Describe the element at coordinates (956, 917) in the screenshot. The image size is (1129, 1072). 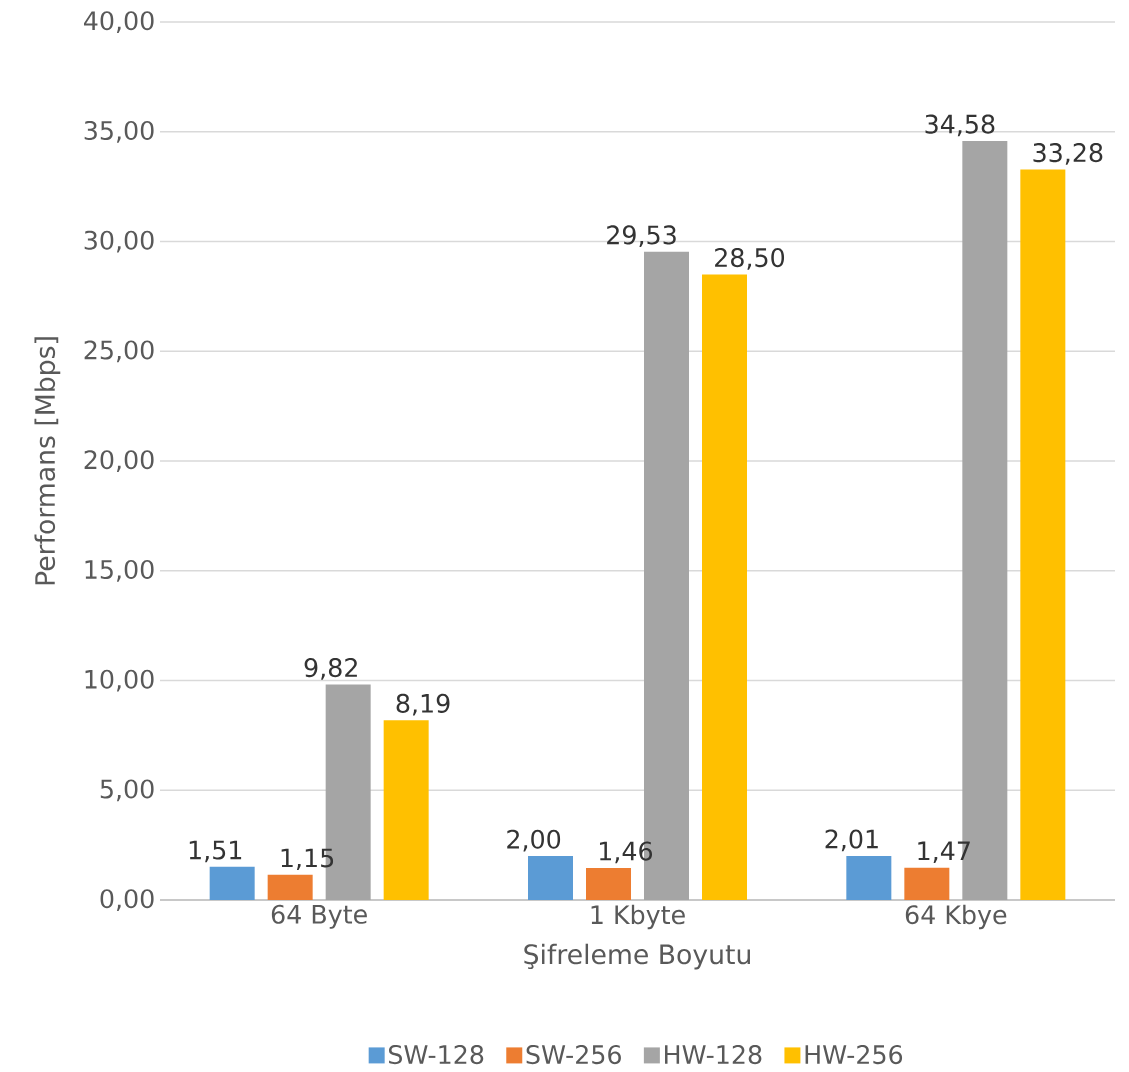
I see `x-tick-label: 64 Kbye` at that location.